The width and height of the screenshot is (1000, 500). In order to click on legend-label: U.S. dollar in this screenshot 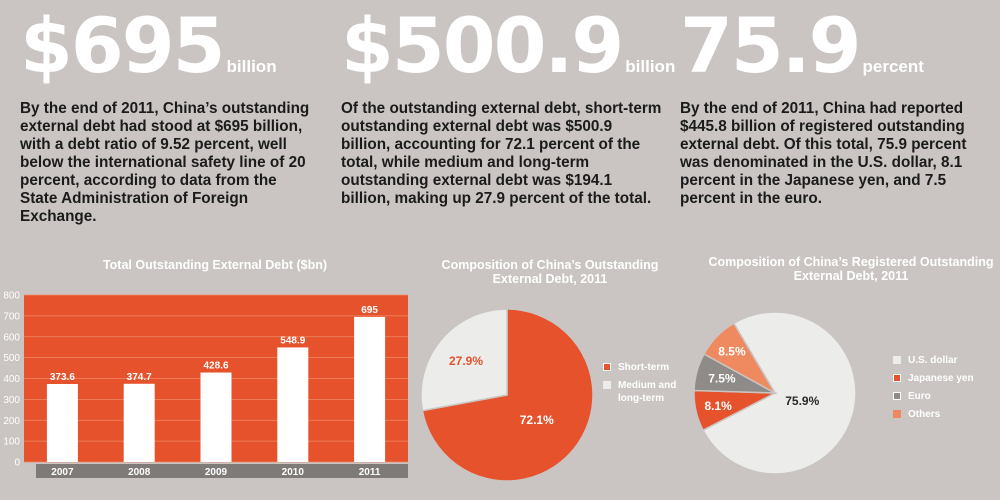, I will do `click(933, 360)`.